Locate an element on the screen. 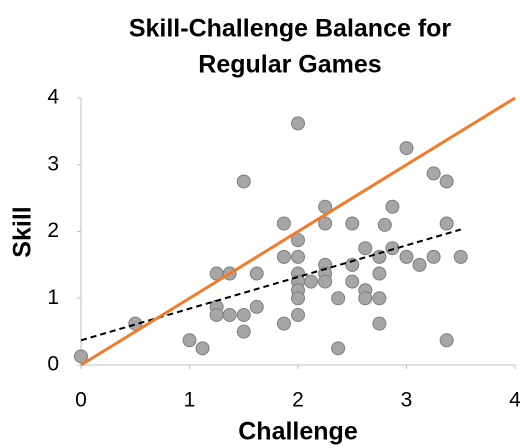  y-tick-label: 4 is located at coordinates (53, 97).